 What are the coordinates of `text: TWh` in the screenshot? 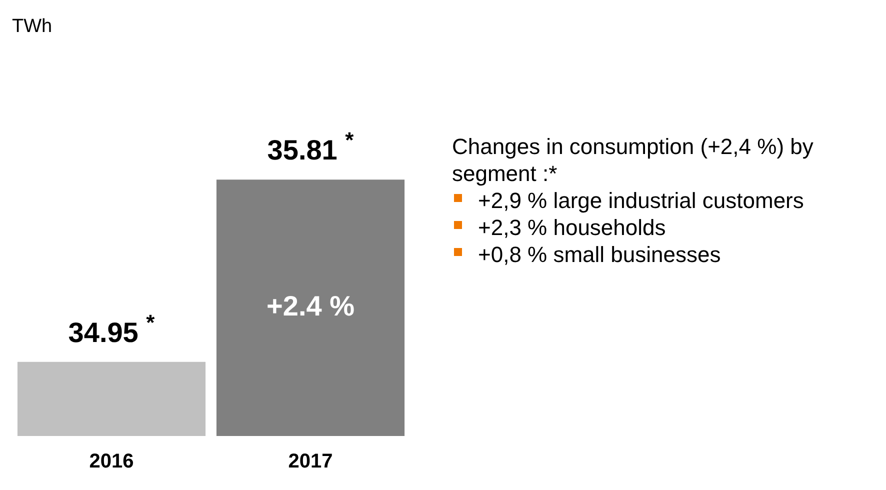 It's located at (32, 27).